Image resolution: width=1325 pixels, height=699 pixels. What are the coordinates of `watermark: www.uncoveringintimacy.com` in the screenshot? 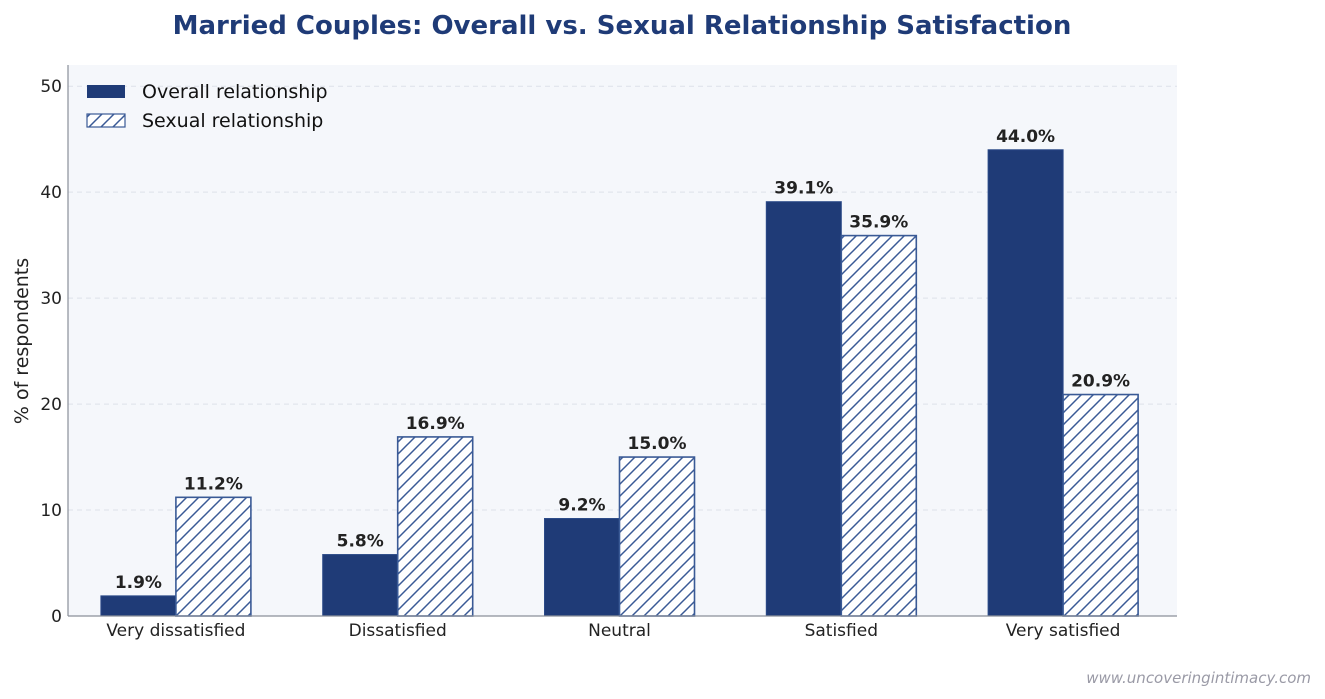 It's located at (1198, 678).